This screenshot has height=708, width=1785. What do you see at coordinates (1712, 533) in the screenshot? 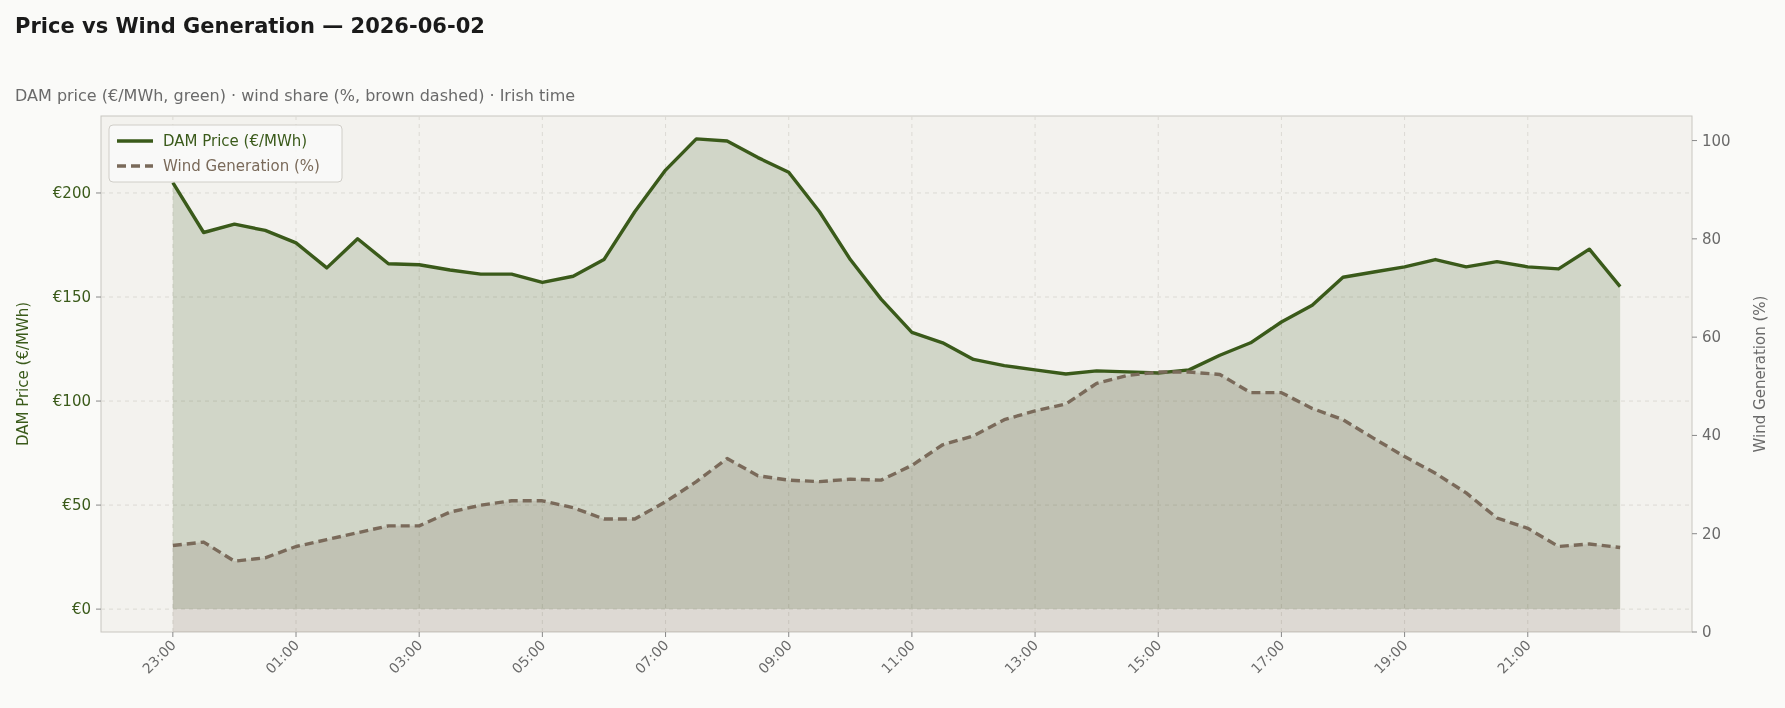
I see `y2-tick-label: 20` at bounding box center [1712, 533].